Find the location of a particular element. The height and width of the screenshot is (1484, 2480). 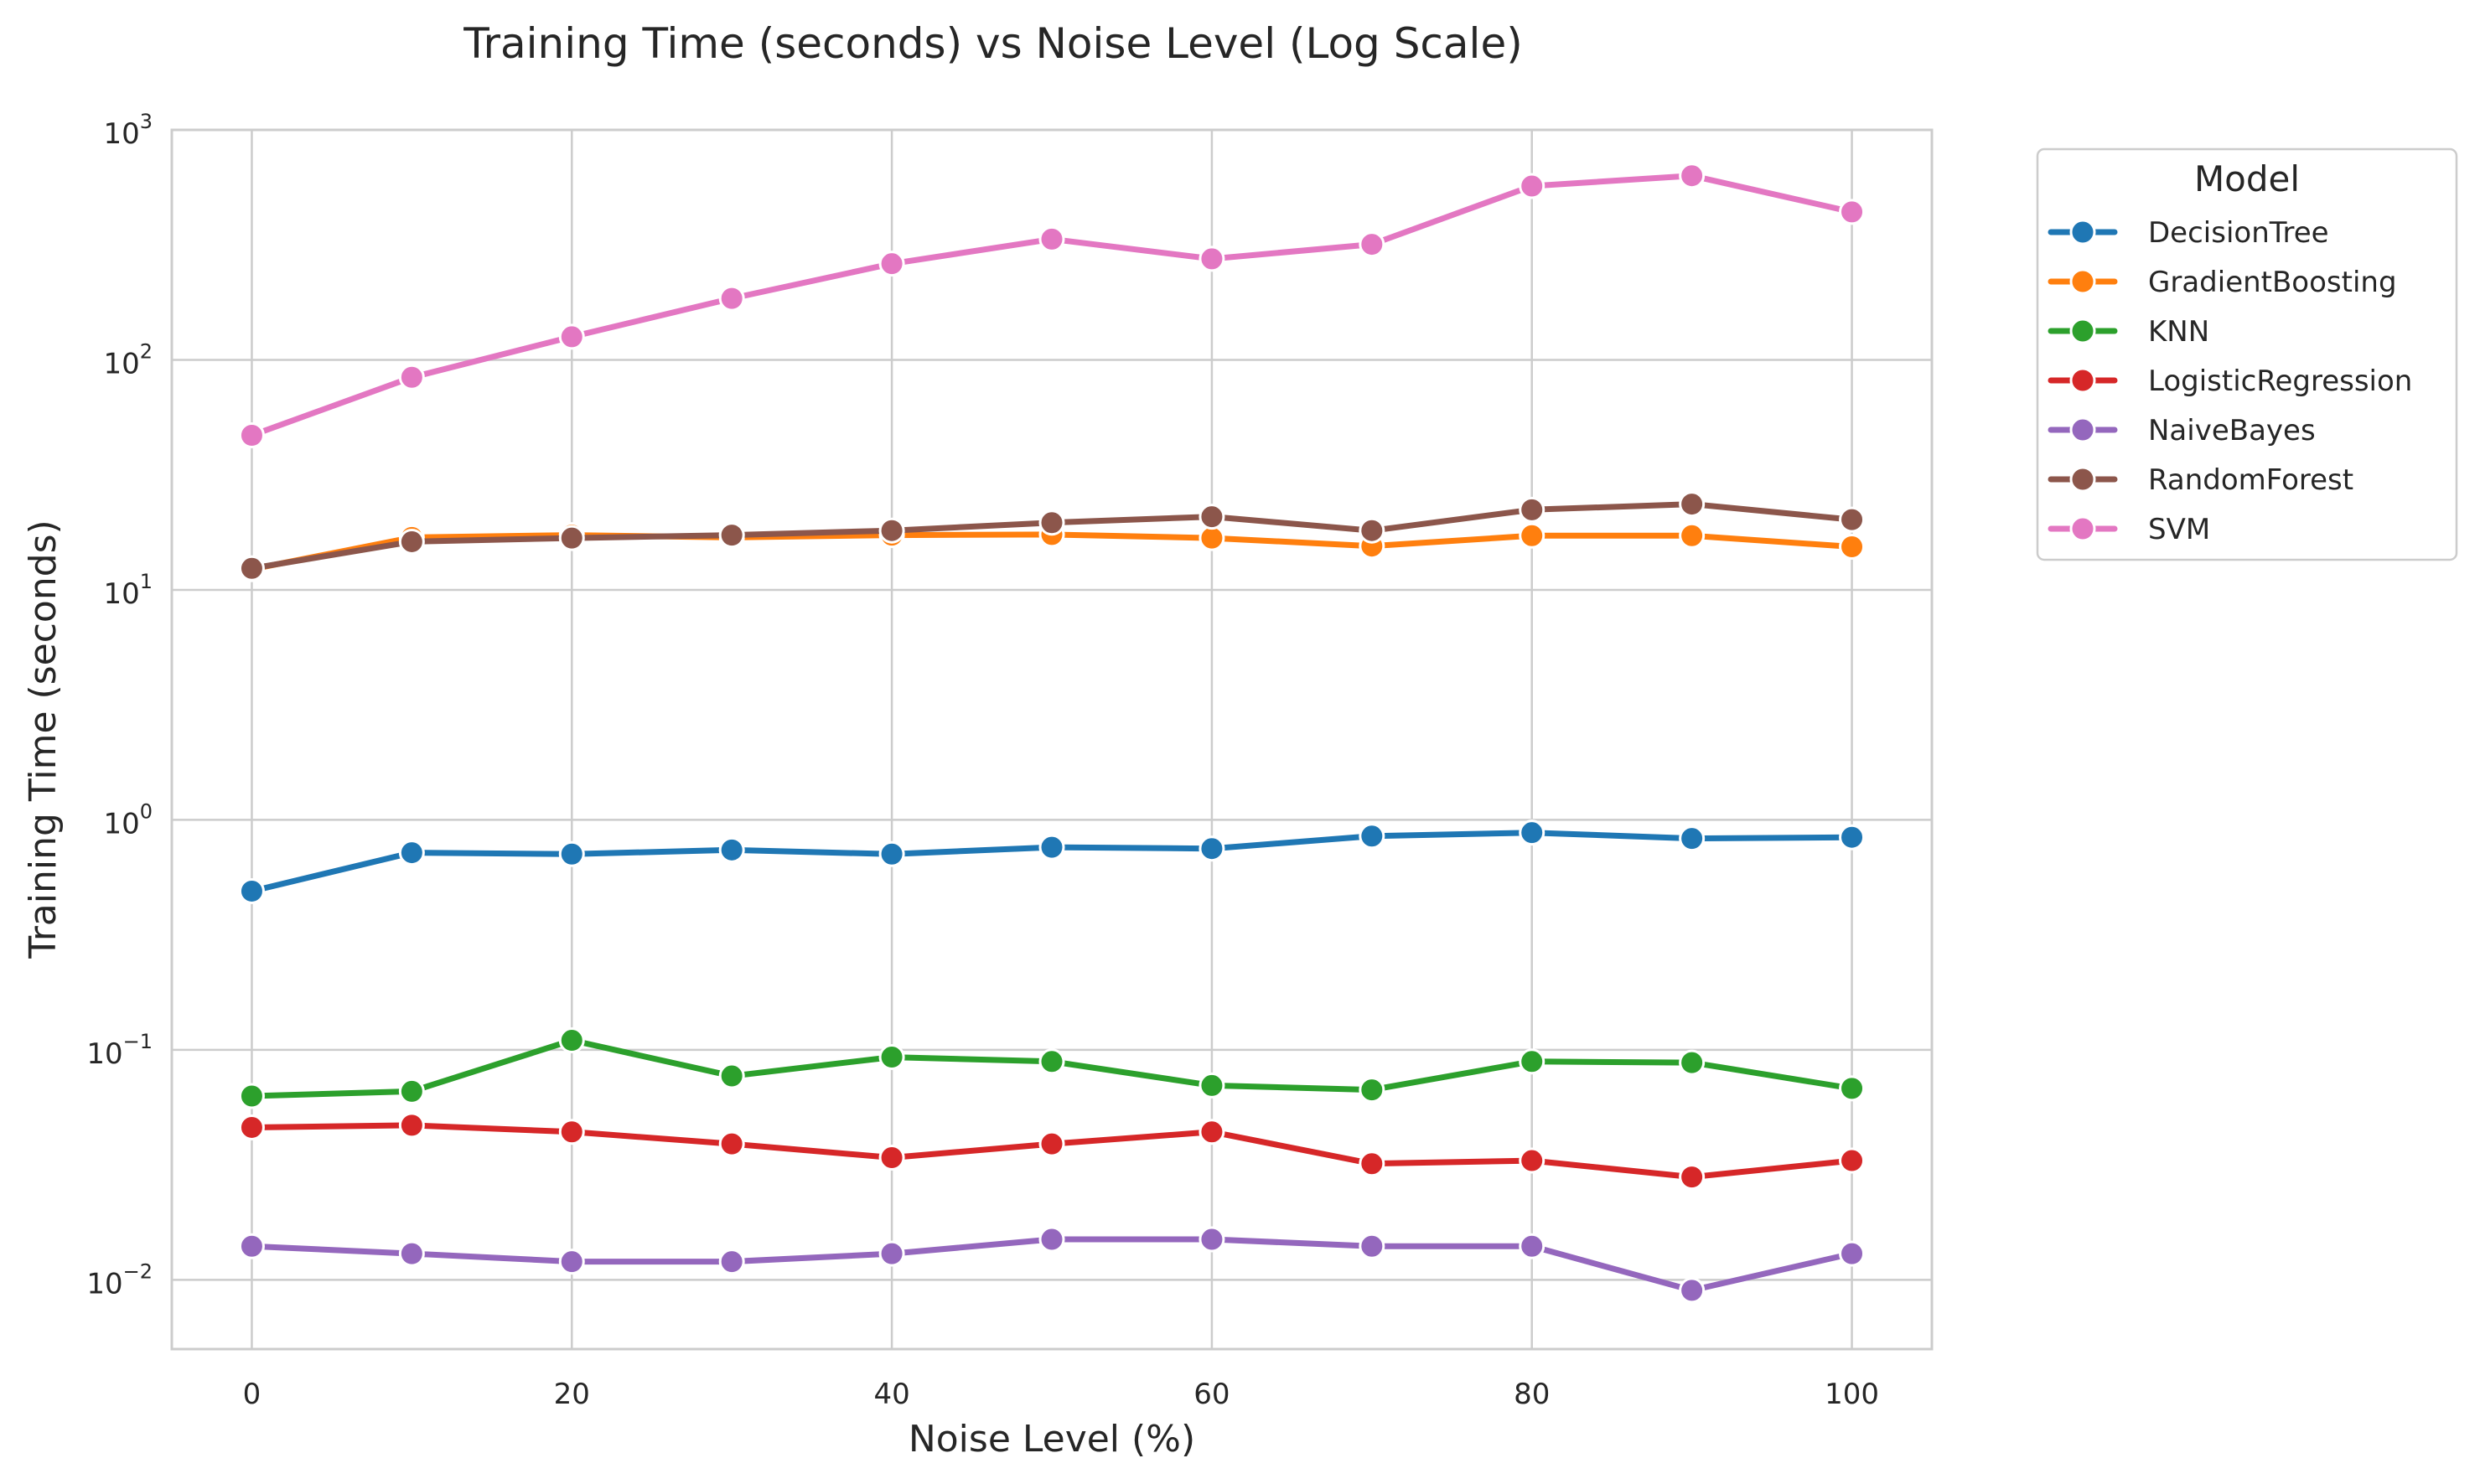

y-tick-exponent: 0 is located at coordinates (146, 811).